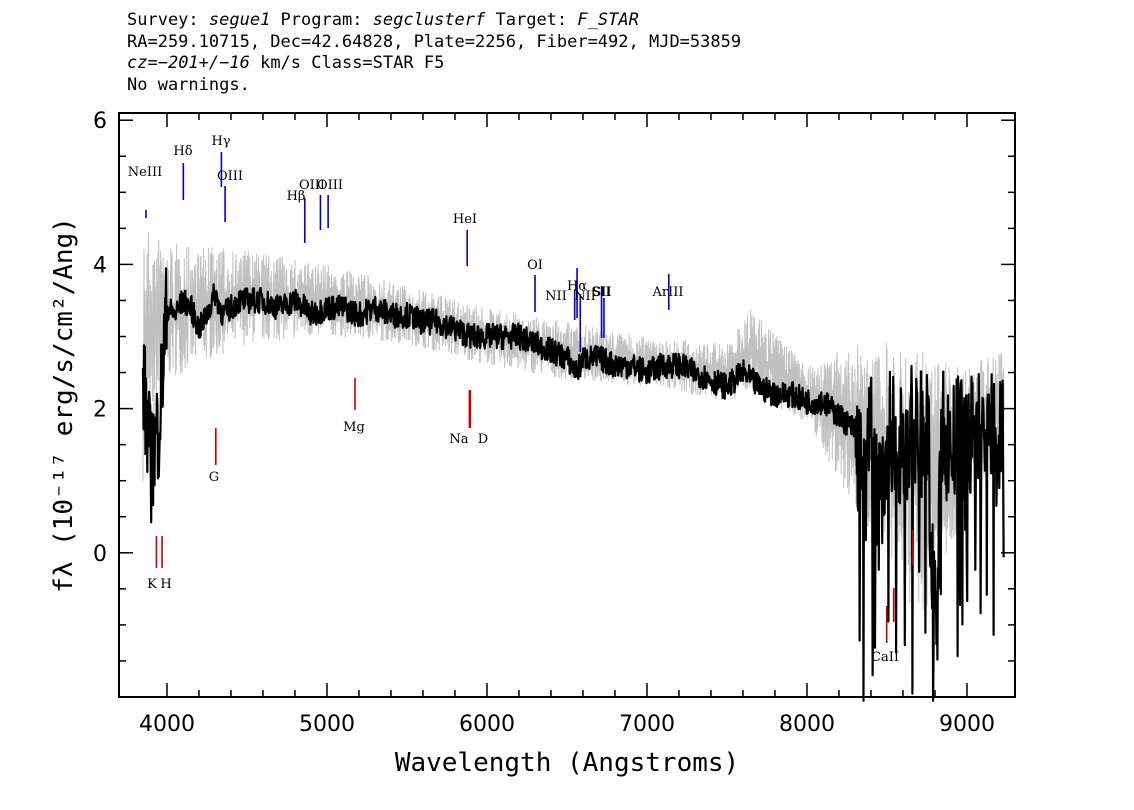 This screenshot has height=810, width=1134. What do you see at coordinates (198, 63) in the screenshot?
I see `cz-value: =−201+/−16` at bounding box center [198, 63].